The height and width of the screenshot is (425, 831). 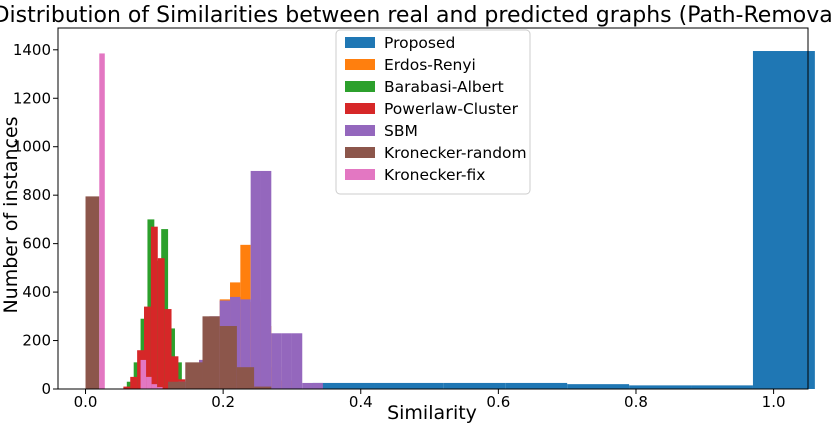 I want to click on x-axis-label: Similarity, so click(x=432, y=413).